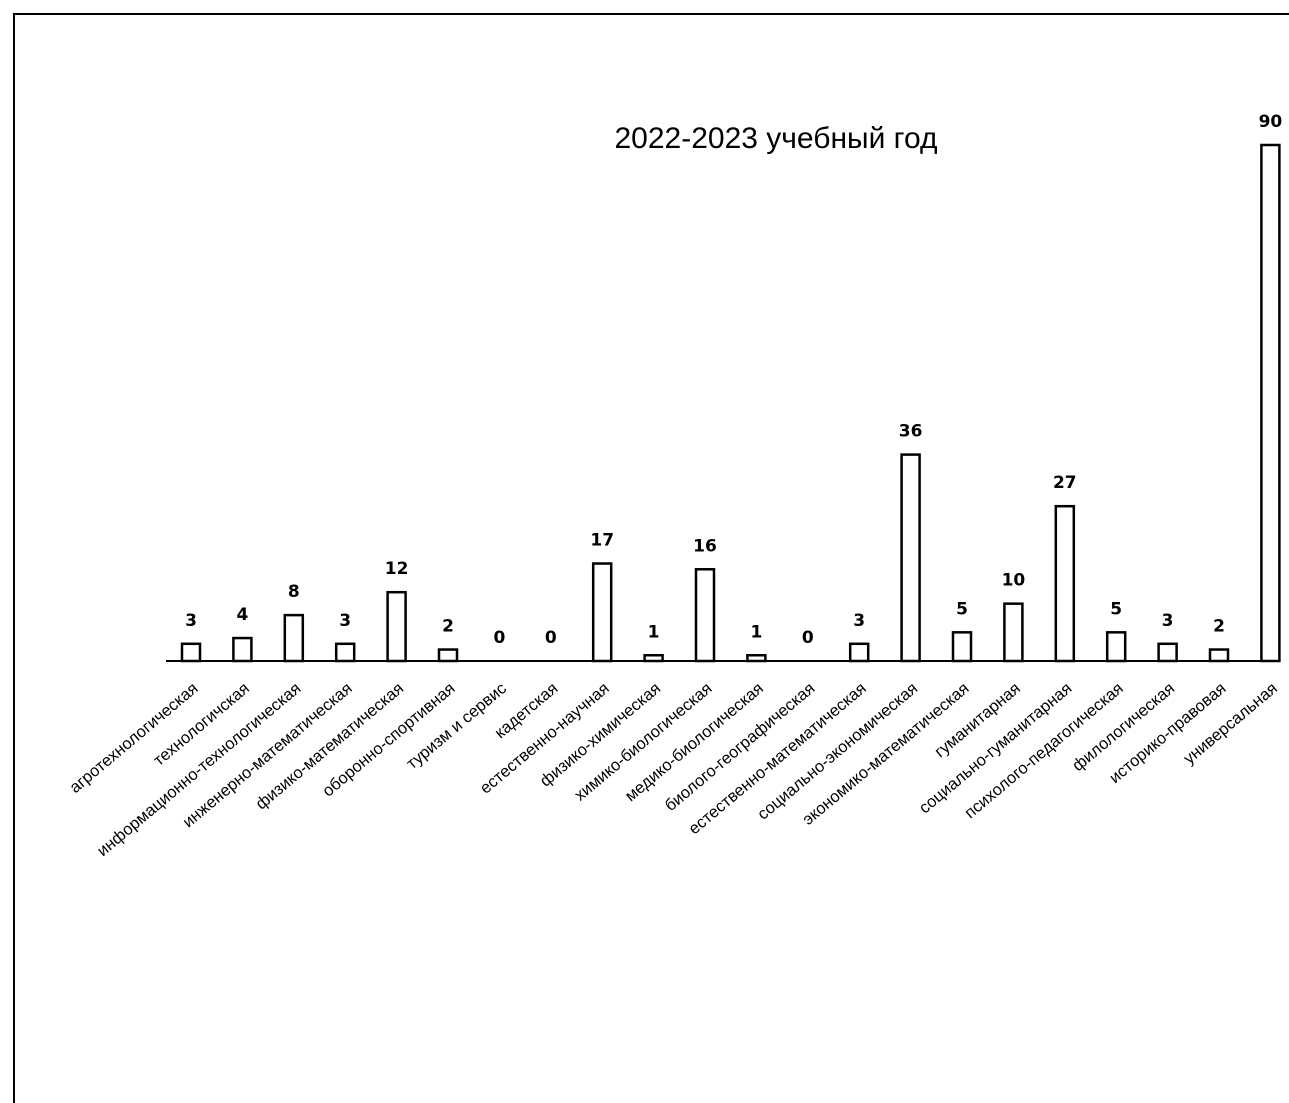 The height and width of the screenshot is (1103, 1289). Describe the element at coordinates (705, 546) in the screenshot. I see `data-label: 16` at that location.